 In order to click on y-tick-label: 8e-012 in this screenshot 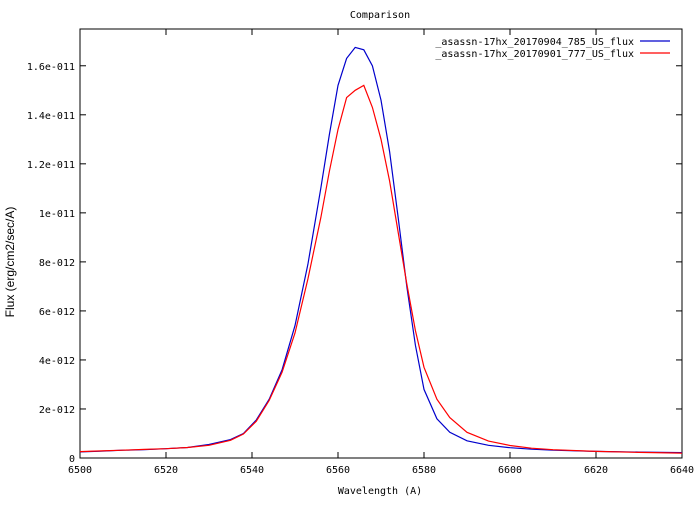, I will do `click(57, 263)`.